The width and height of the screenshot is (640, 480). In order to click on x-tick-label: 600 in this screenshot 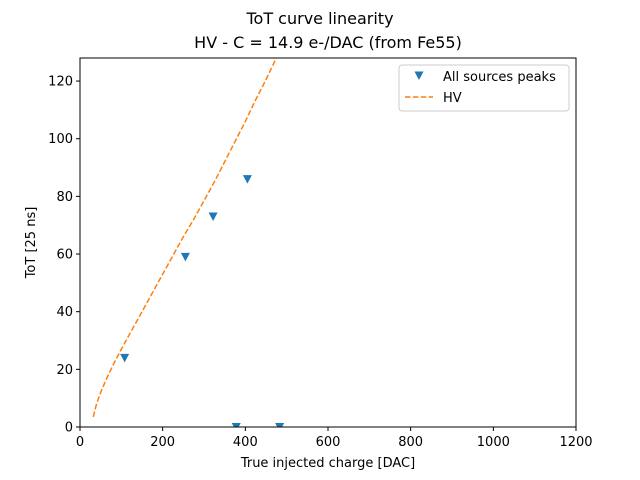, I will do `click(328, 442)`.